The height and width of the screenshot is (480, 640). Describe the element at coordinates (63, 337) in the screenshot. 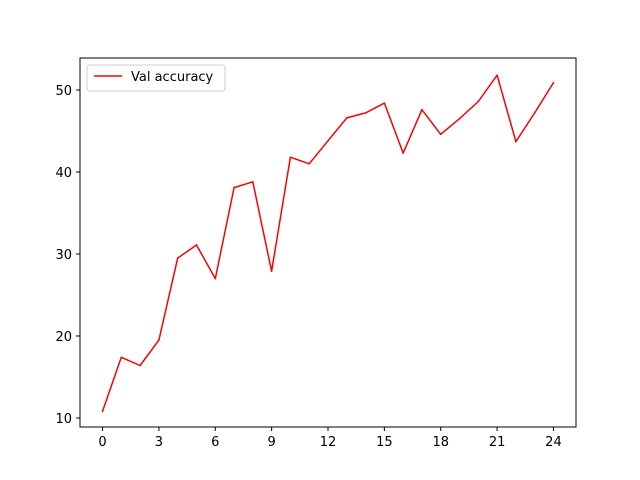

I see `y-tick-label: 20` at that location.